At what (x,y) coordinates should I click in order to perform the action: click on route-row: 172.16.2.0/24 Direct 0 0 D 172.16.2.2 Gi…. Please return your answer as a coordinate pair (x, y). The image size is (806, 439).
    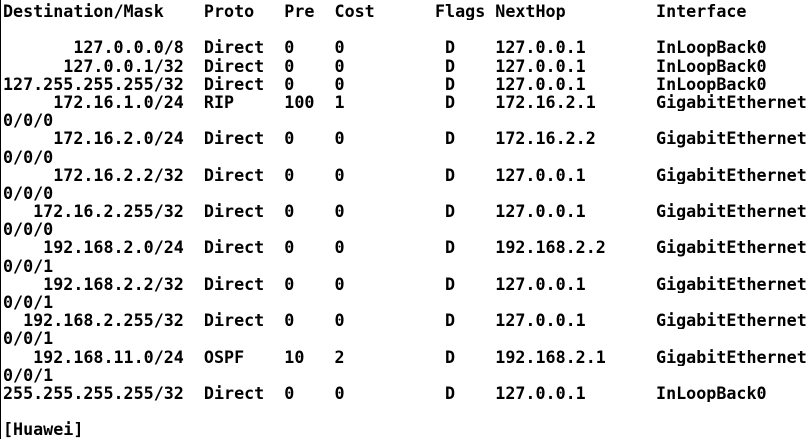
    Looking at the image, I should click on (404, 138).